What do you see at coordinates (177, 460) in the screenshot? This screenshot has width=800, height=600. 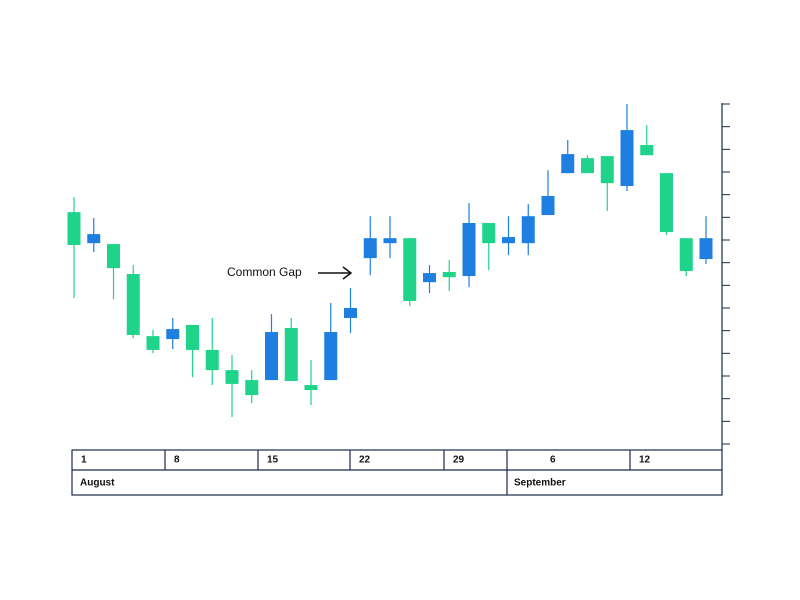 I see `week-label: 8` at bounding box center [177, 460].